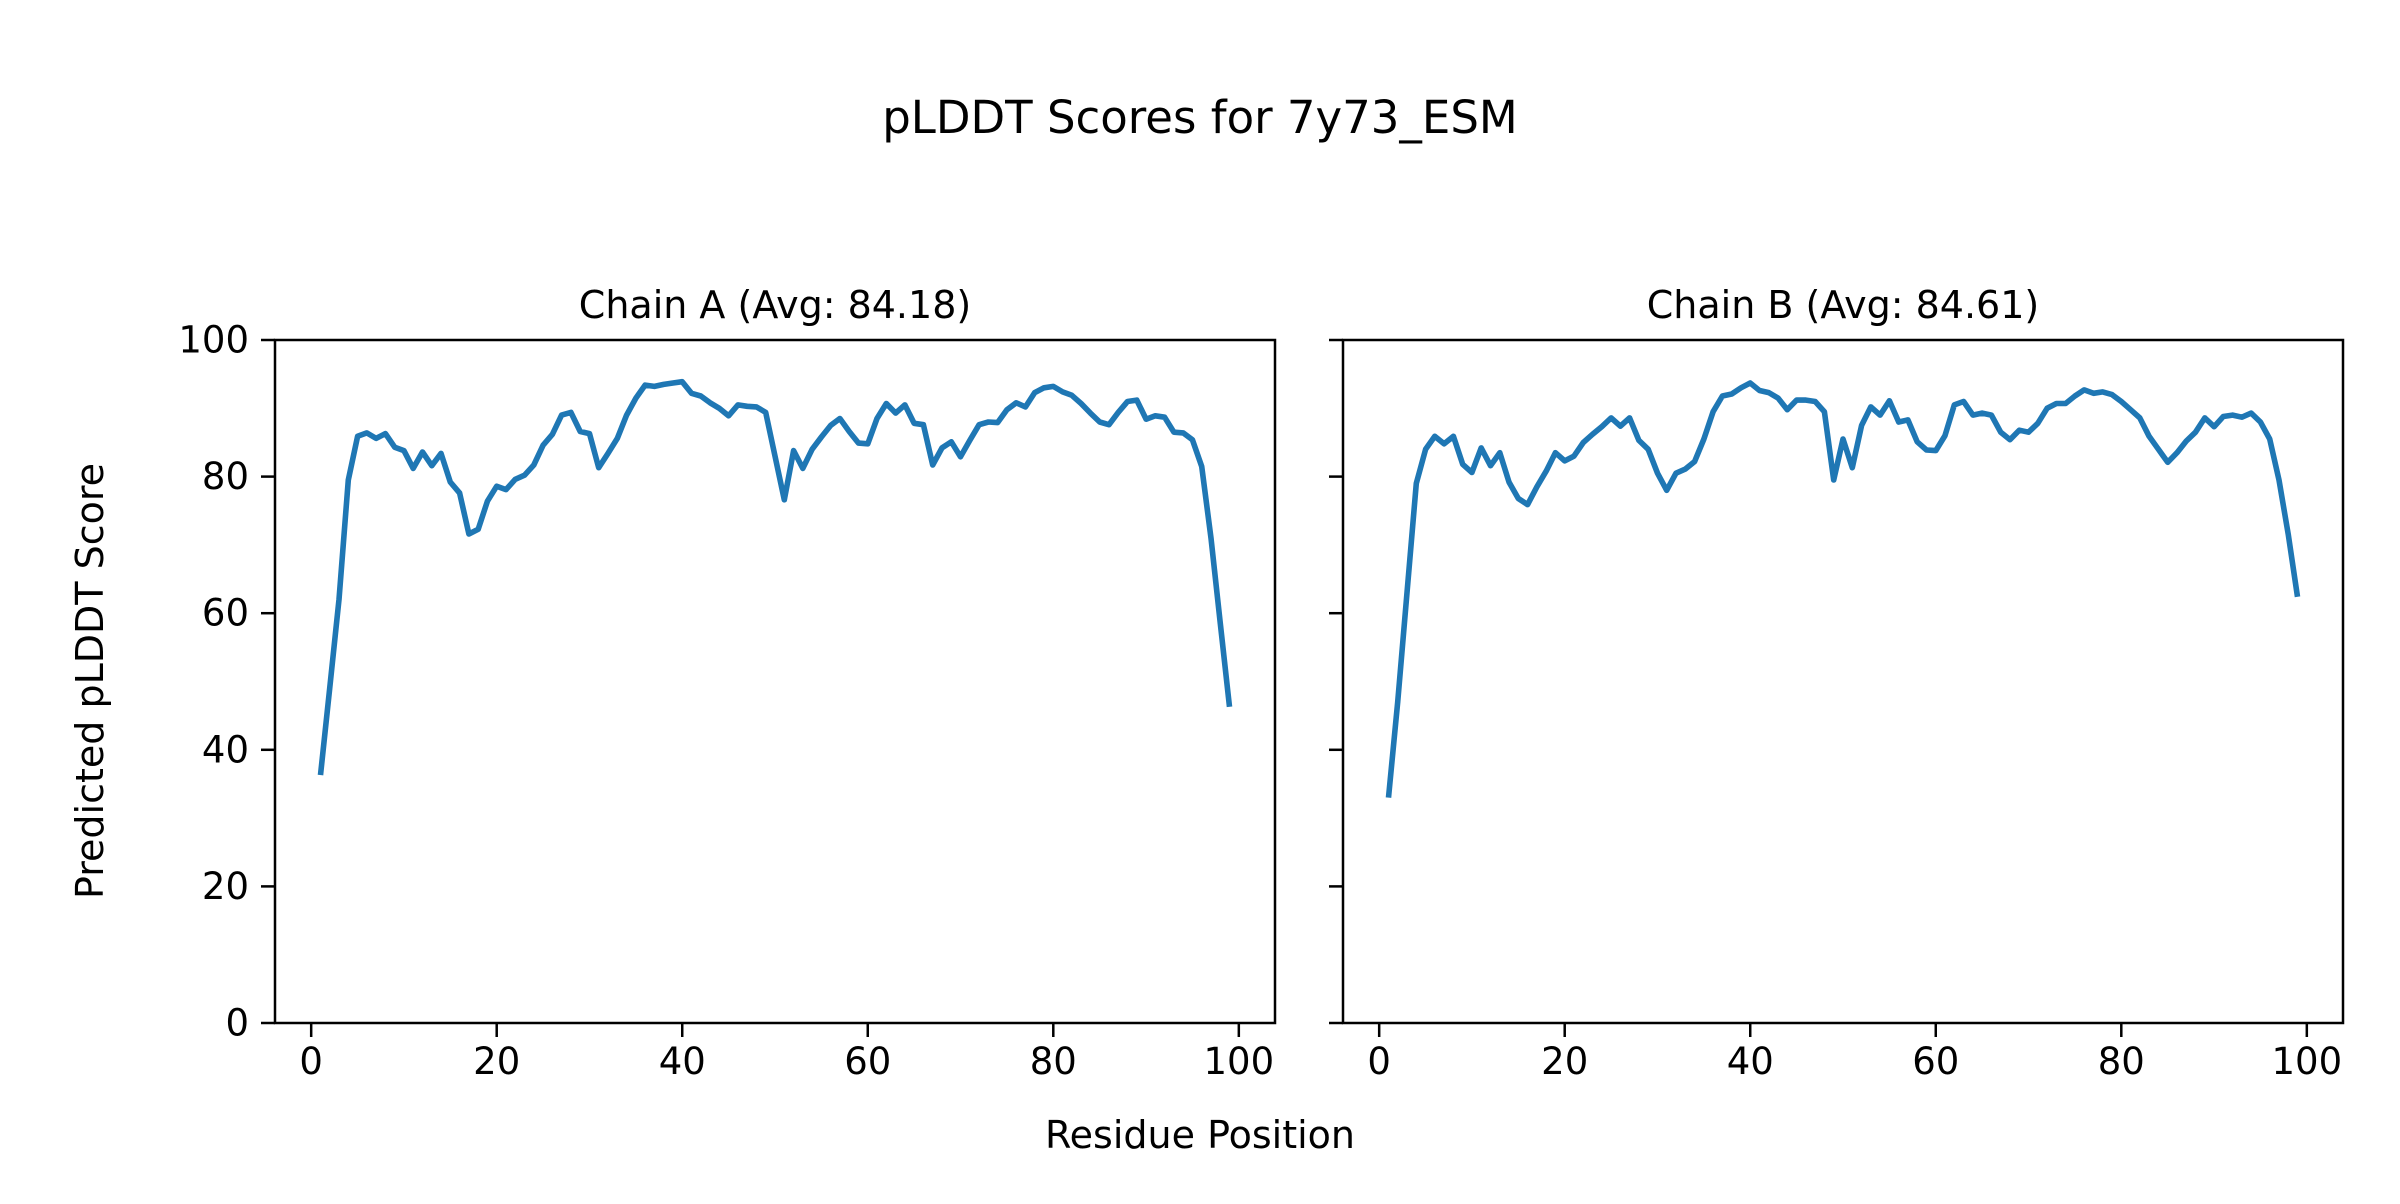  Describe the element at coordinates (225, 749) in the screenshot. I see `y-tick-label: 40` at that location.